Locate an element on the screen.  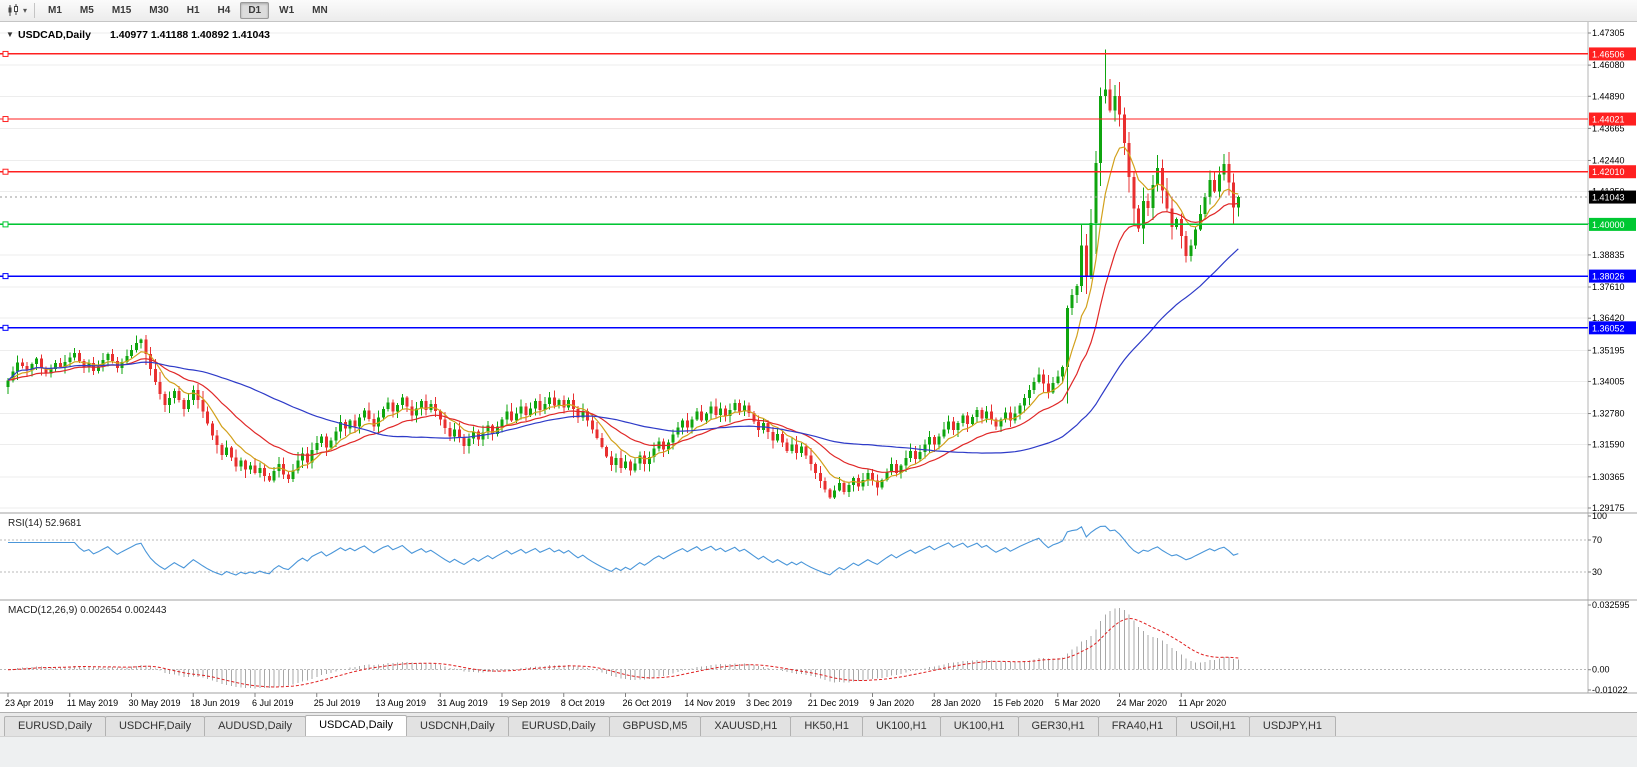
svg-text: 1.43665 is located at coordinates (1608, 128).